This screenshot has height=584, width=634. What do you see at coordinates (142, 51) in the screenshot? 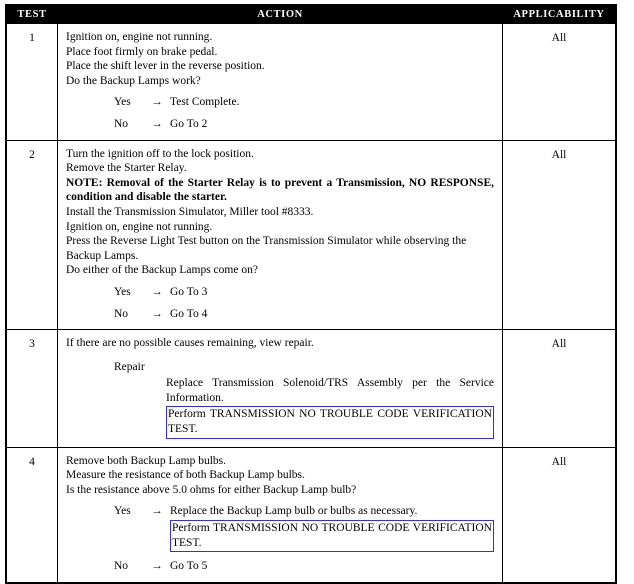
I see `action-line: Place foot firmly on brake pedal.` at bounding box center [142, 51].